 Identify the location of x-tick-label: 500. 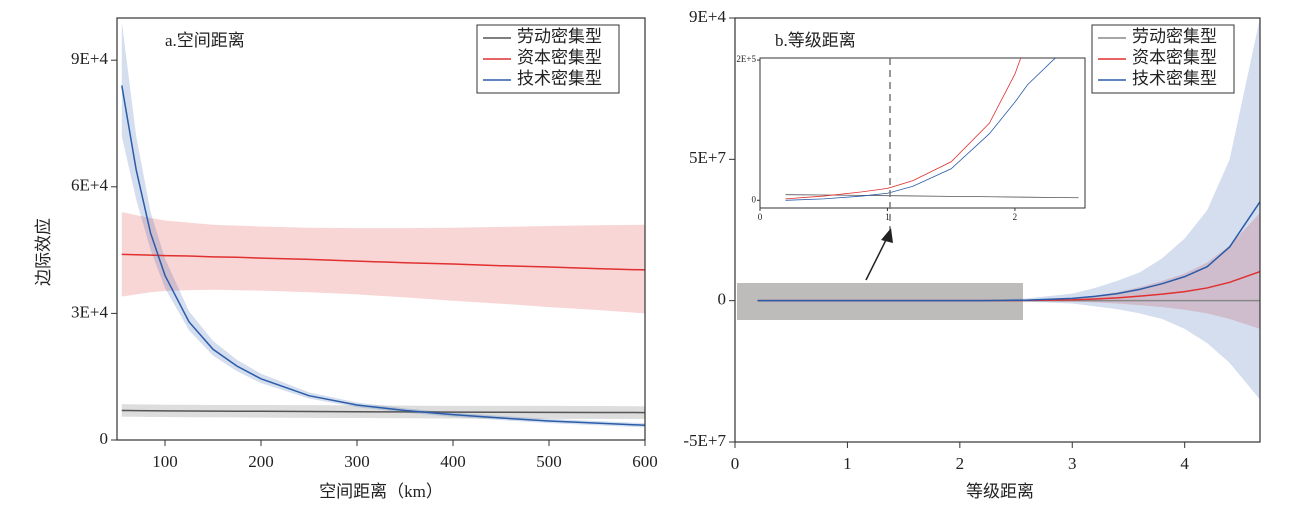
(549, 461).